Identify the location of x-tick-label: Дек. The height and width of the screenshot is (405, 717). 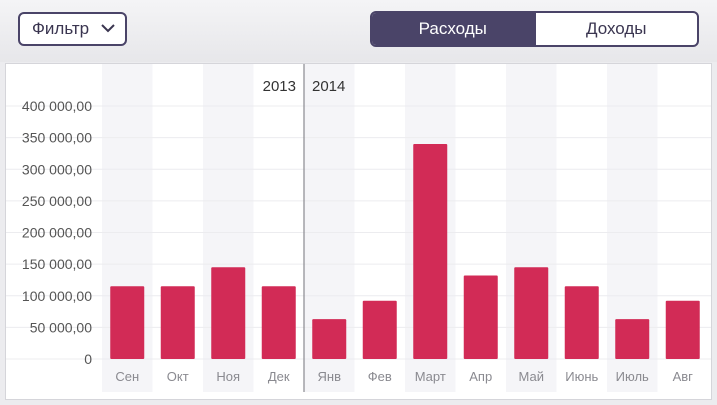
(279, 376).